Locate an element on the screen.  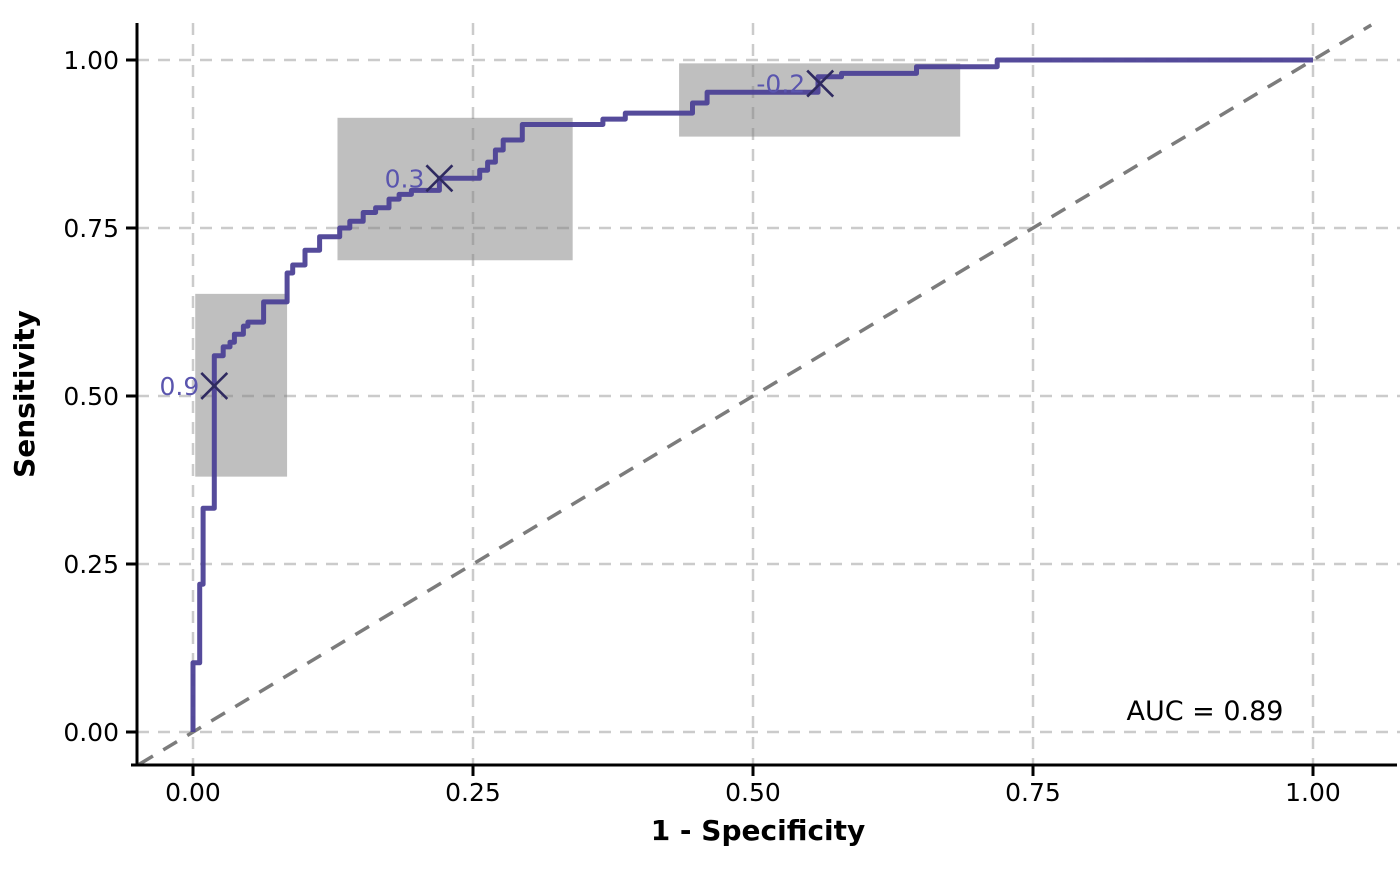
cutpoint-threshold-label: -0.2 is located at coordinates (780, 84).